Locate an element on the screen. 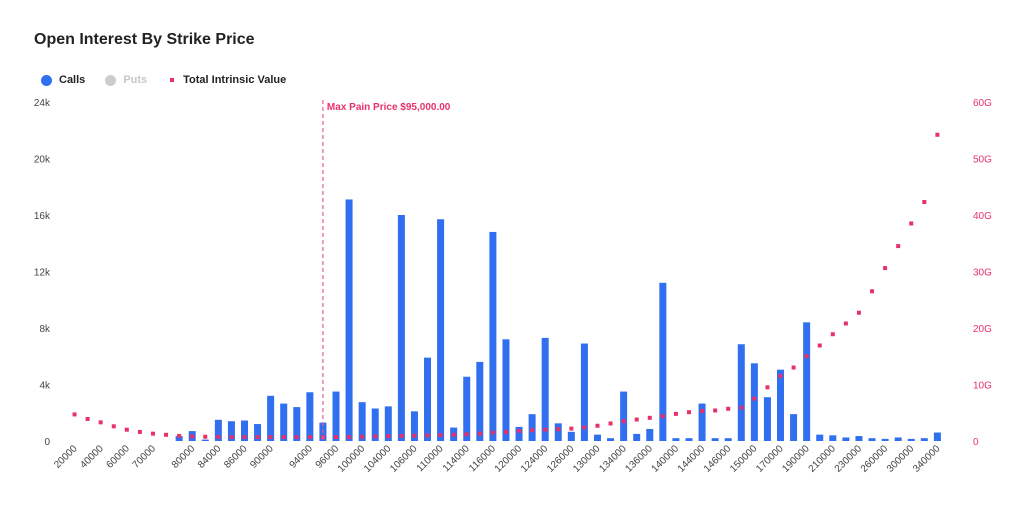 The image size is (1024, 512). legend-item-calls: Calls is located at coordinates (63, 80).